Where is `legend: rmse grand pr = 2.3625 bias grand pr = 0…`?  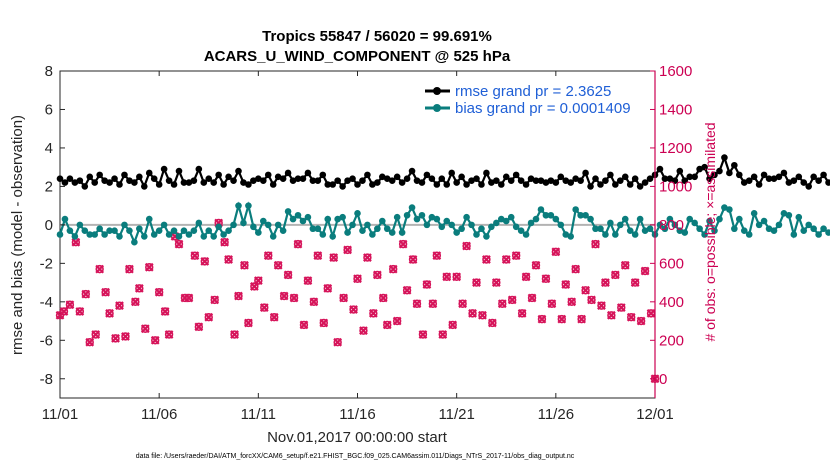
legend: rmse grand pr = 2.3625 bias grand pr = 0… is located at coordinates (528, 100).